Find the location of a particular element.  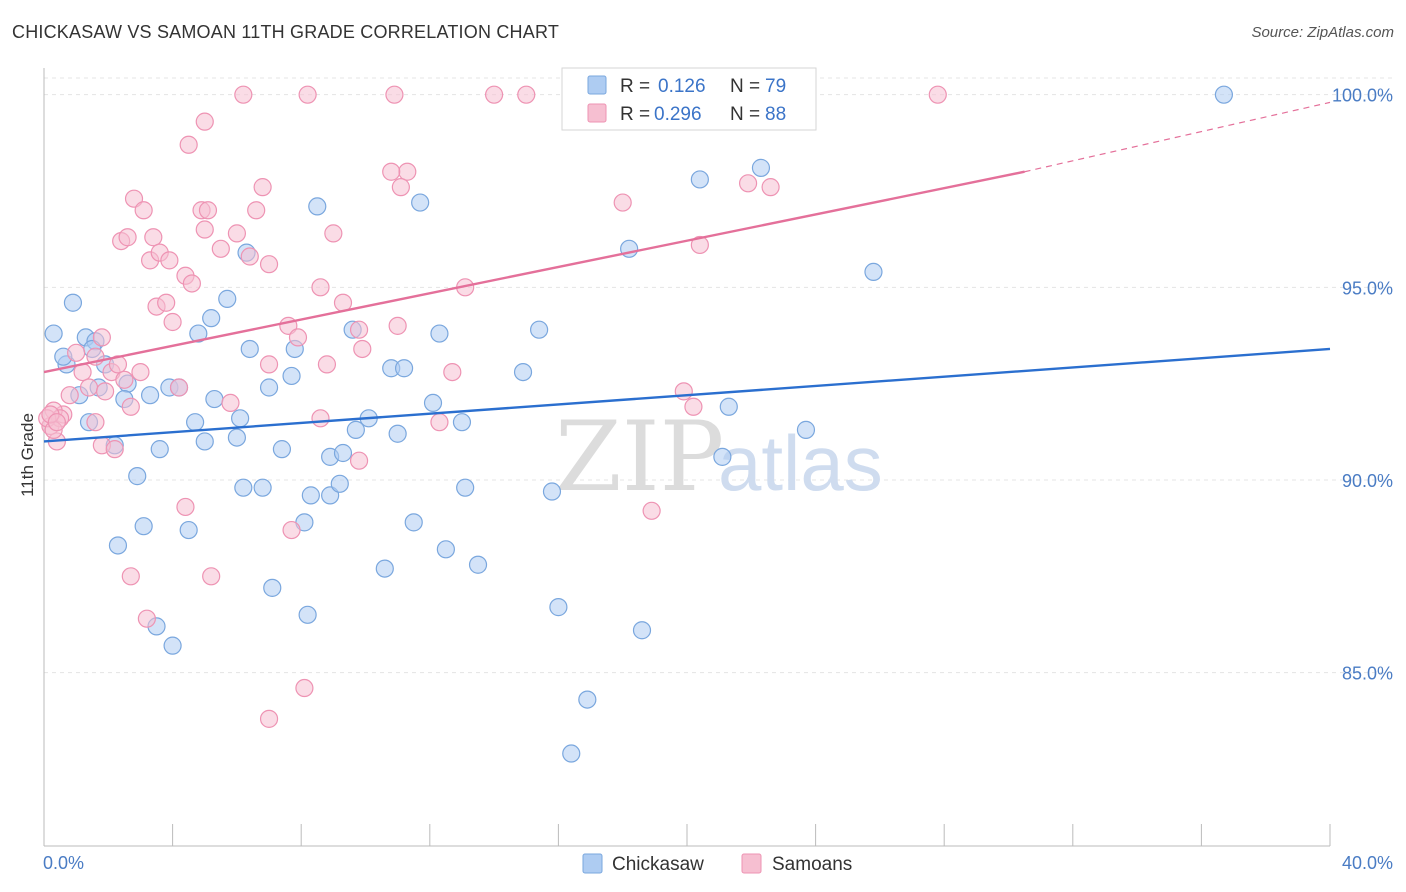

bottom-legend-label-samoans: Samoans is located at coordinates (812, 864).